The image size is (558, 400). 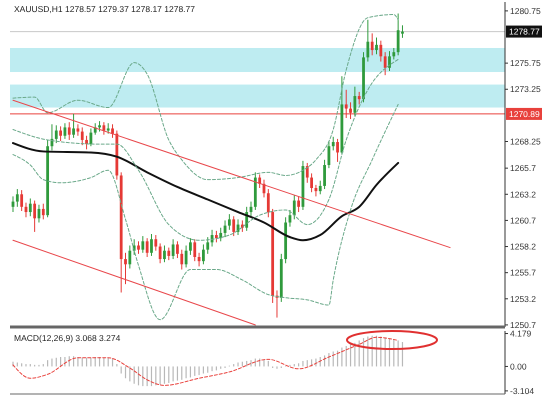 I want to click on y-tick-label: 1275.75, so click(x=525, y=63).